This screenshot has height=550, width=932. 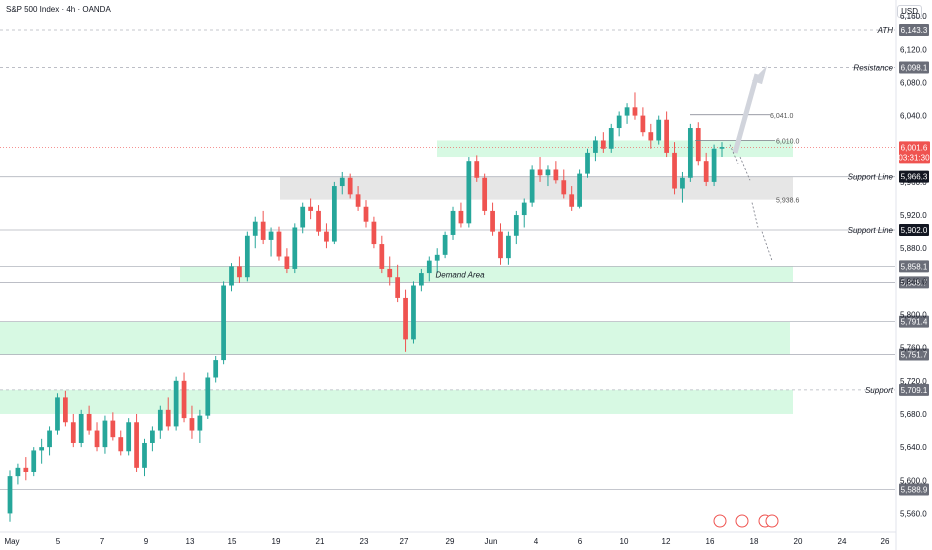 What do you see at coordinates (404, 541) in the screenshot?
I see `x-tick-label-9: 27` at bounding box center [404, 541].